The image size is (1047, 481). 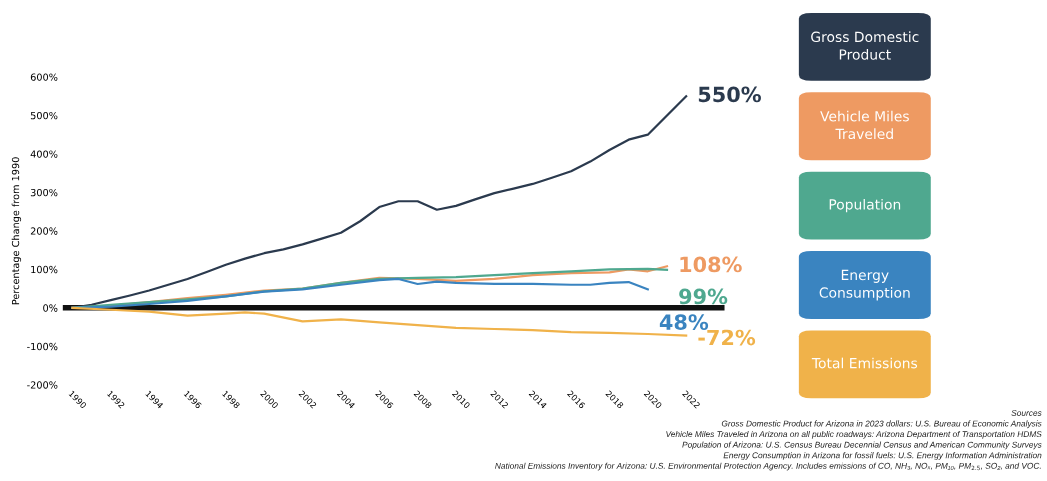 I want to click on text: Energy Consumption in Arizona for fossil fuels: U.S. Energy Information Administration, so click(x=882, y=456).